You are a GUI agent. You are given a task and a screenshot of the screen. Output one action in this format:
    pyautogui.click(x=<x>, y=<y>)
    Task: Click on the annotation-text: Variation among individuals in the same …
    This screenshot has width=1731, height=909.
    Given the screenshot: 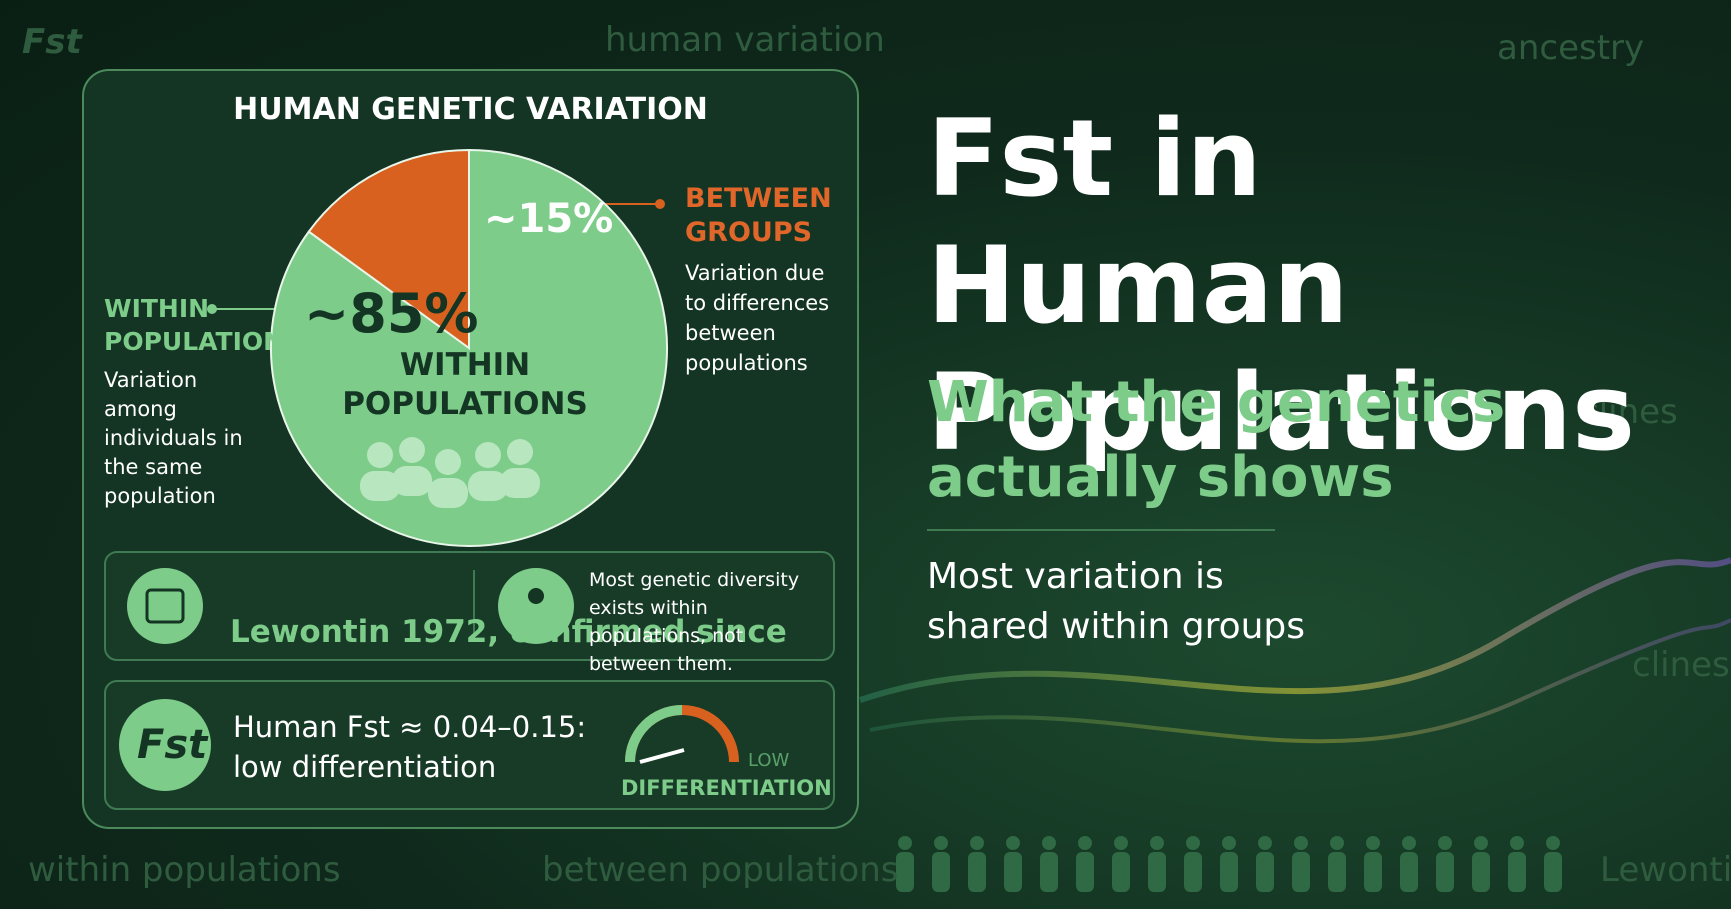 What is the action you would take?
    pyautogui.click(x=173, y=438)
    